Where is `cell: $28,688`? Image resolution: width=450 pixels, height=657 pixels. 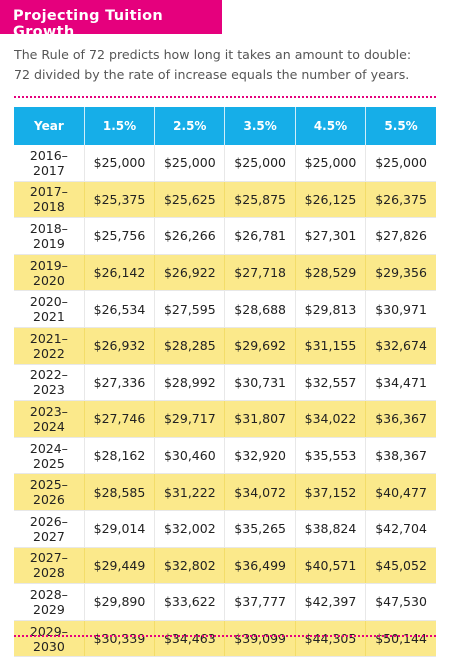 cell: $28,688 is located at coordinates (260, 309).